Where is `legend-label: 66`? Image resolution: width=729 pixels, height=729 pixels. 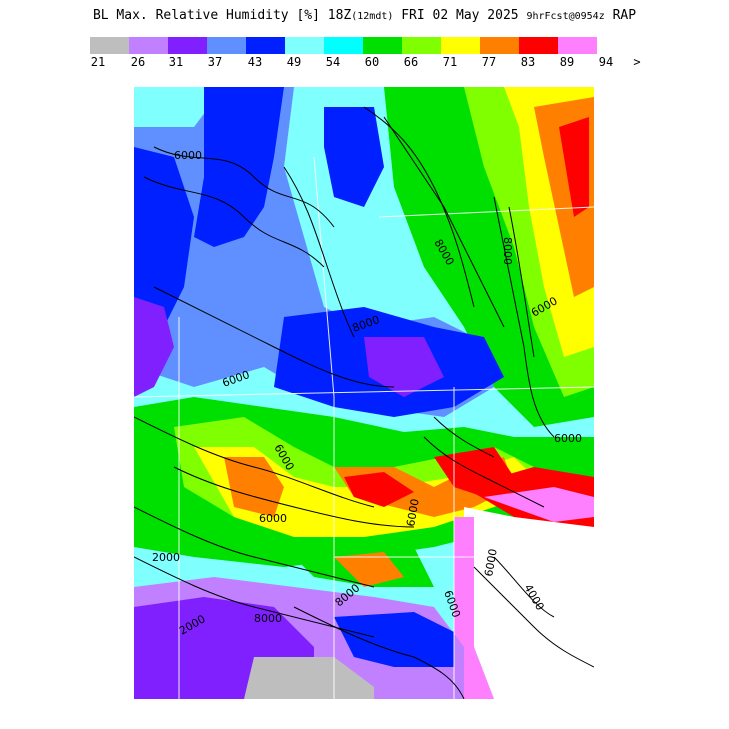 legend-label: 66 is located at coordinates (411, 62).